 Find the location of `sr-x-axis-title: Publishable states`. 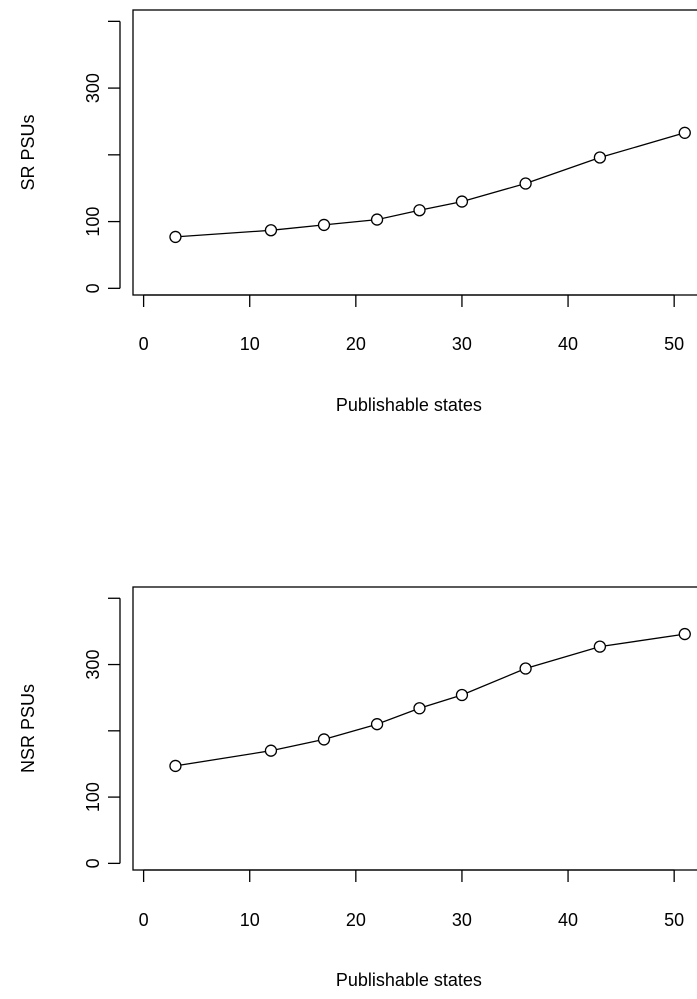

sr-x-axis-title: Publishable states is located at coordinates (409, 405).